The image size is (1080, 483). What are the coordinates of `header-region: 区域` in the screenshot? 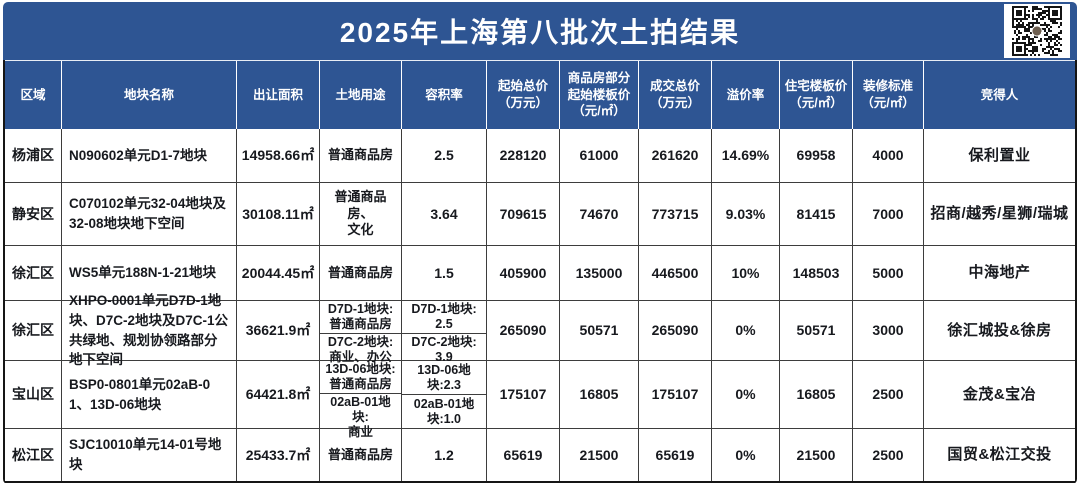 It's located at (33, 95).